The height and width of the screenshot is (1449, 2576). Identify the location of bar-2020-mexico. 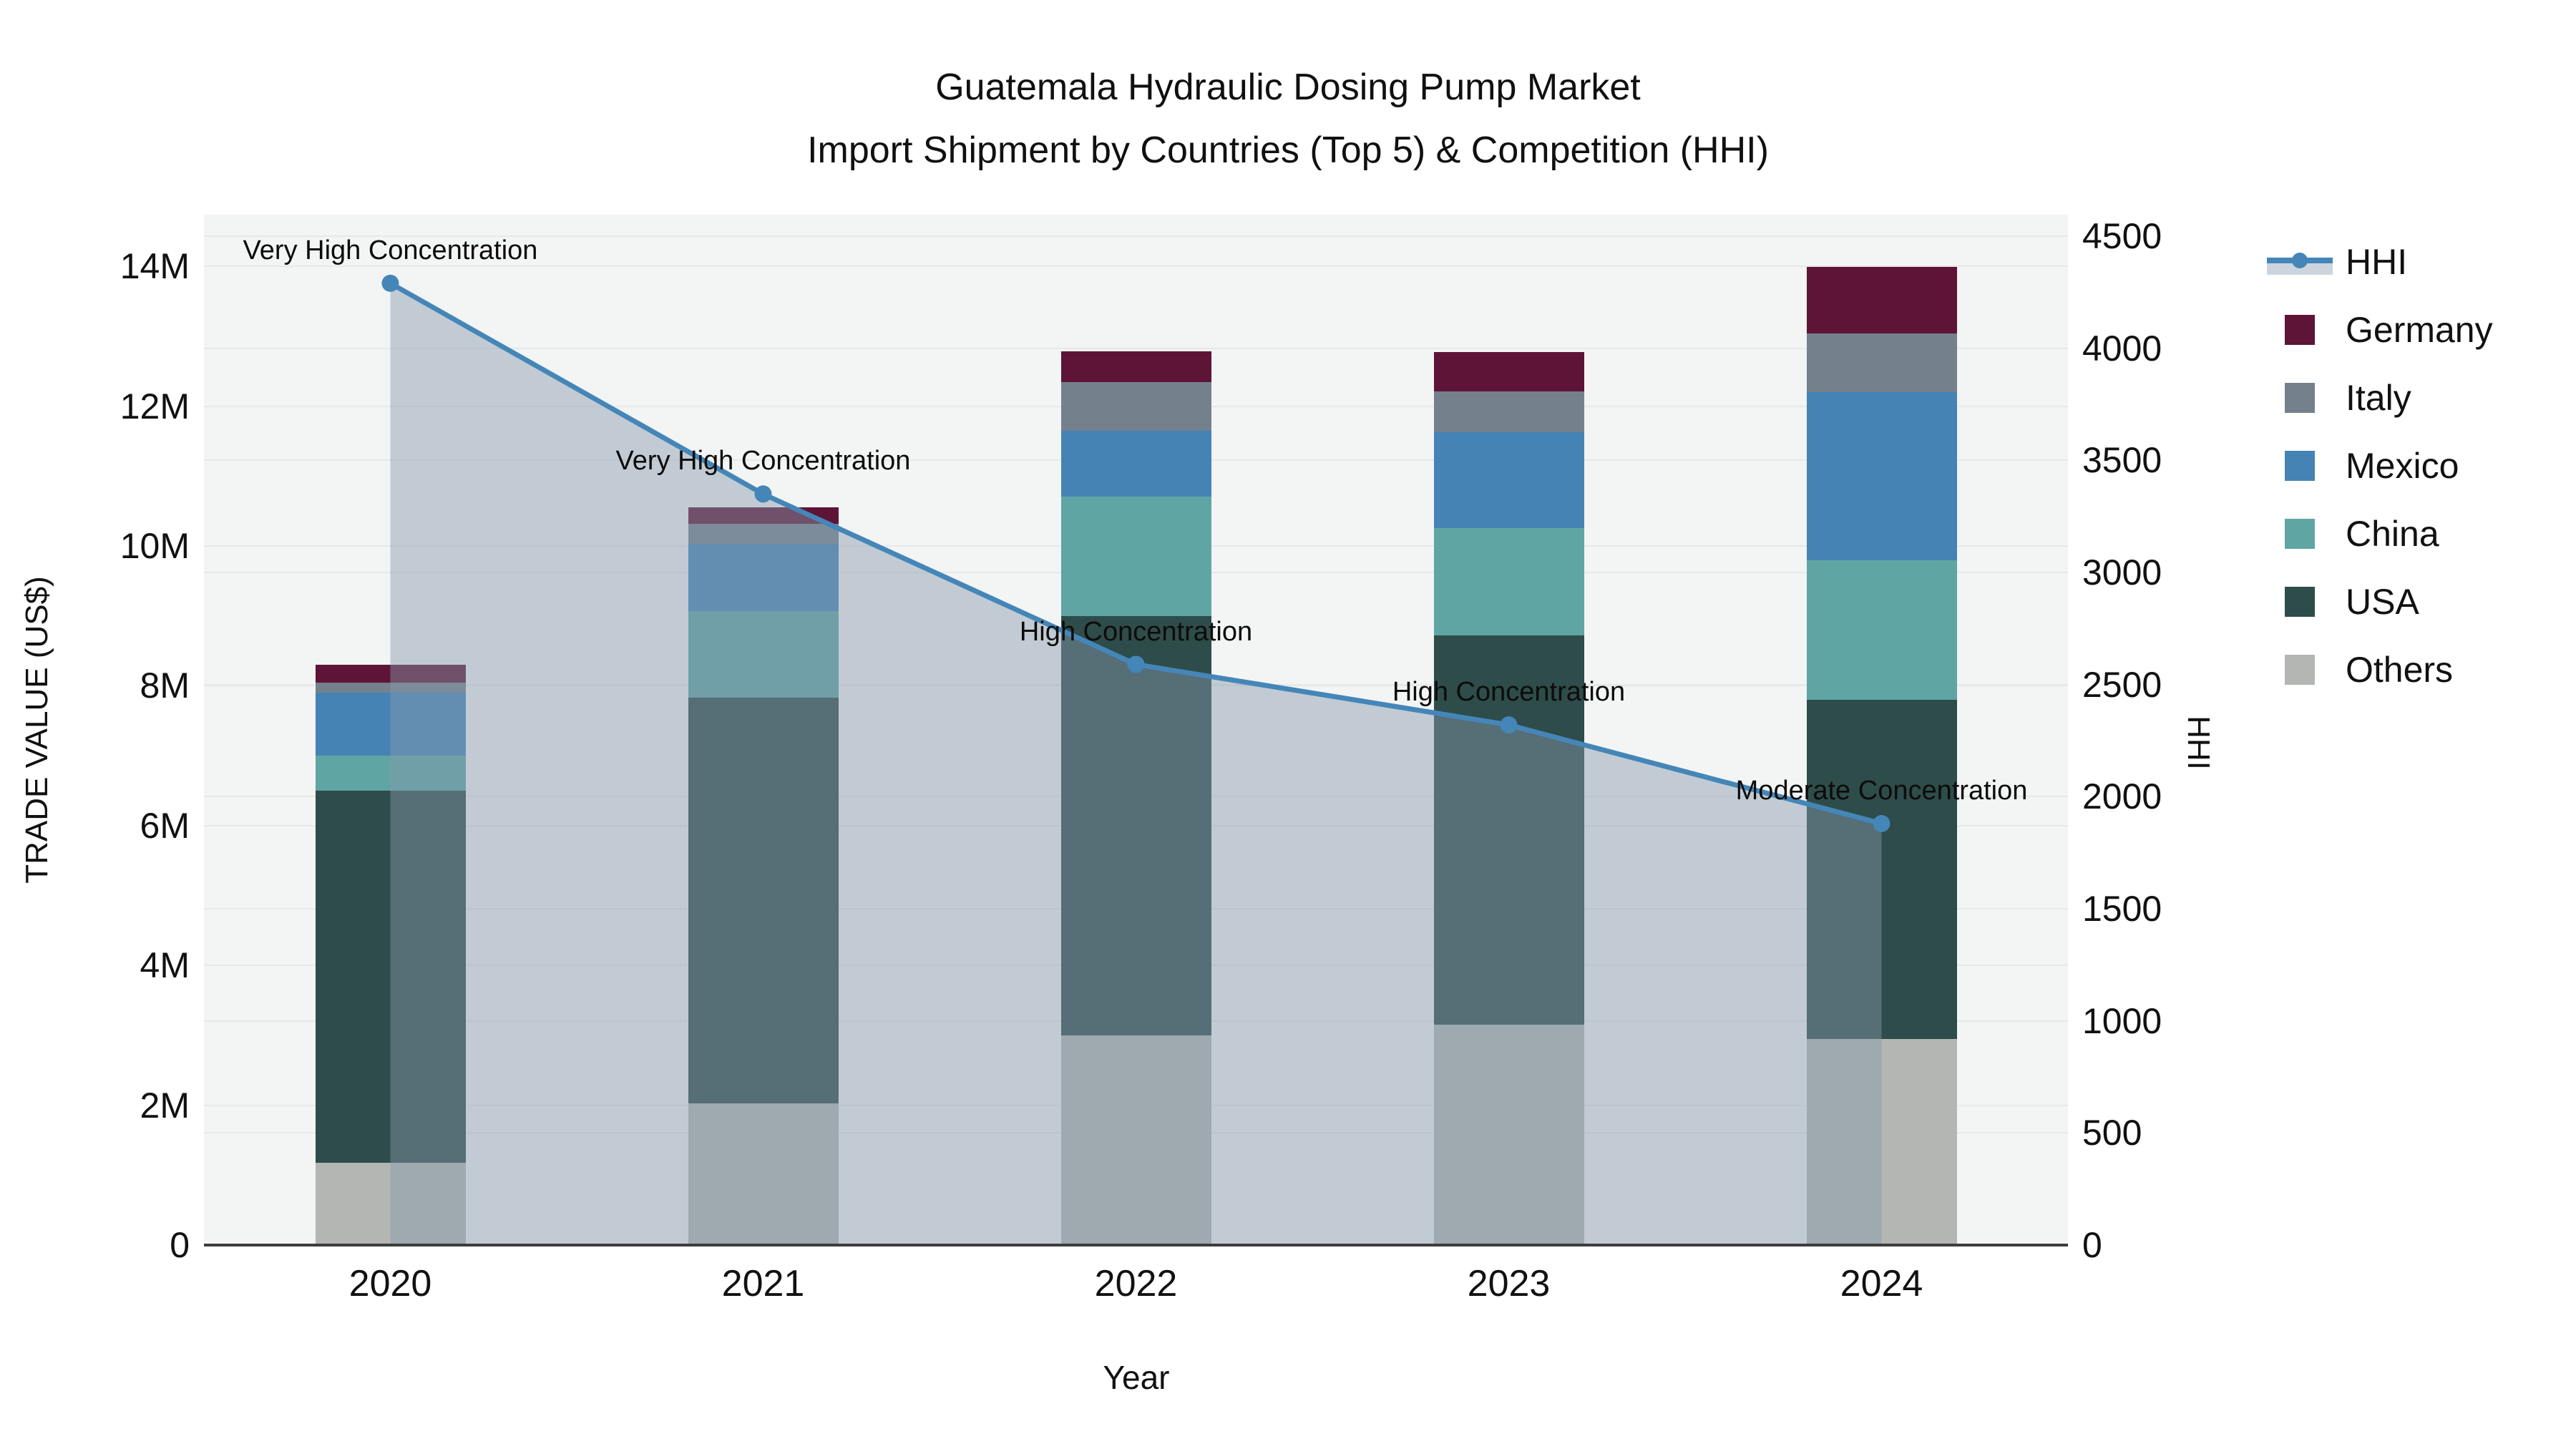
(390, 724).